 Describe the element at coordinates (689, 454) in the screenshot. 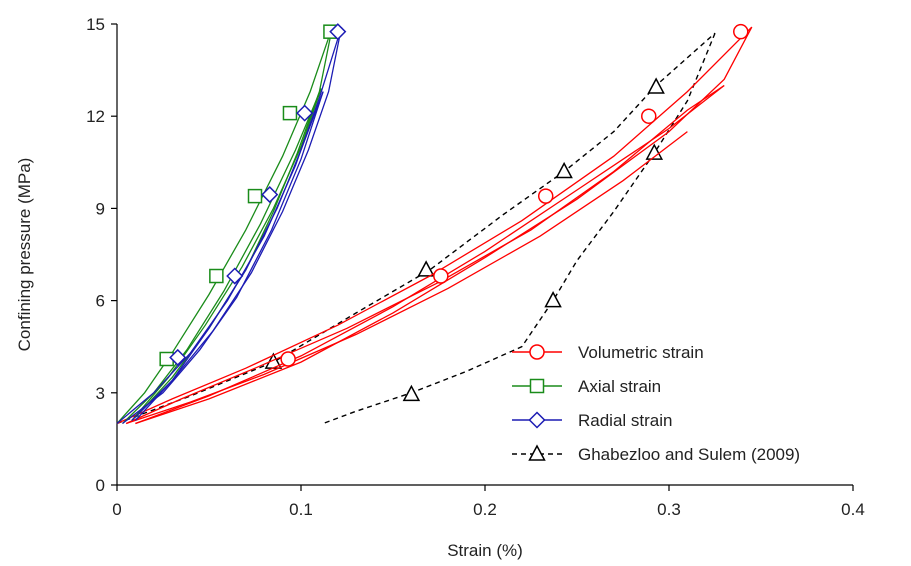

I see `legend-label: Ghabezloo and Sulem (2009)` at that location.